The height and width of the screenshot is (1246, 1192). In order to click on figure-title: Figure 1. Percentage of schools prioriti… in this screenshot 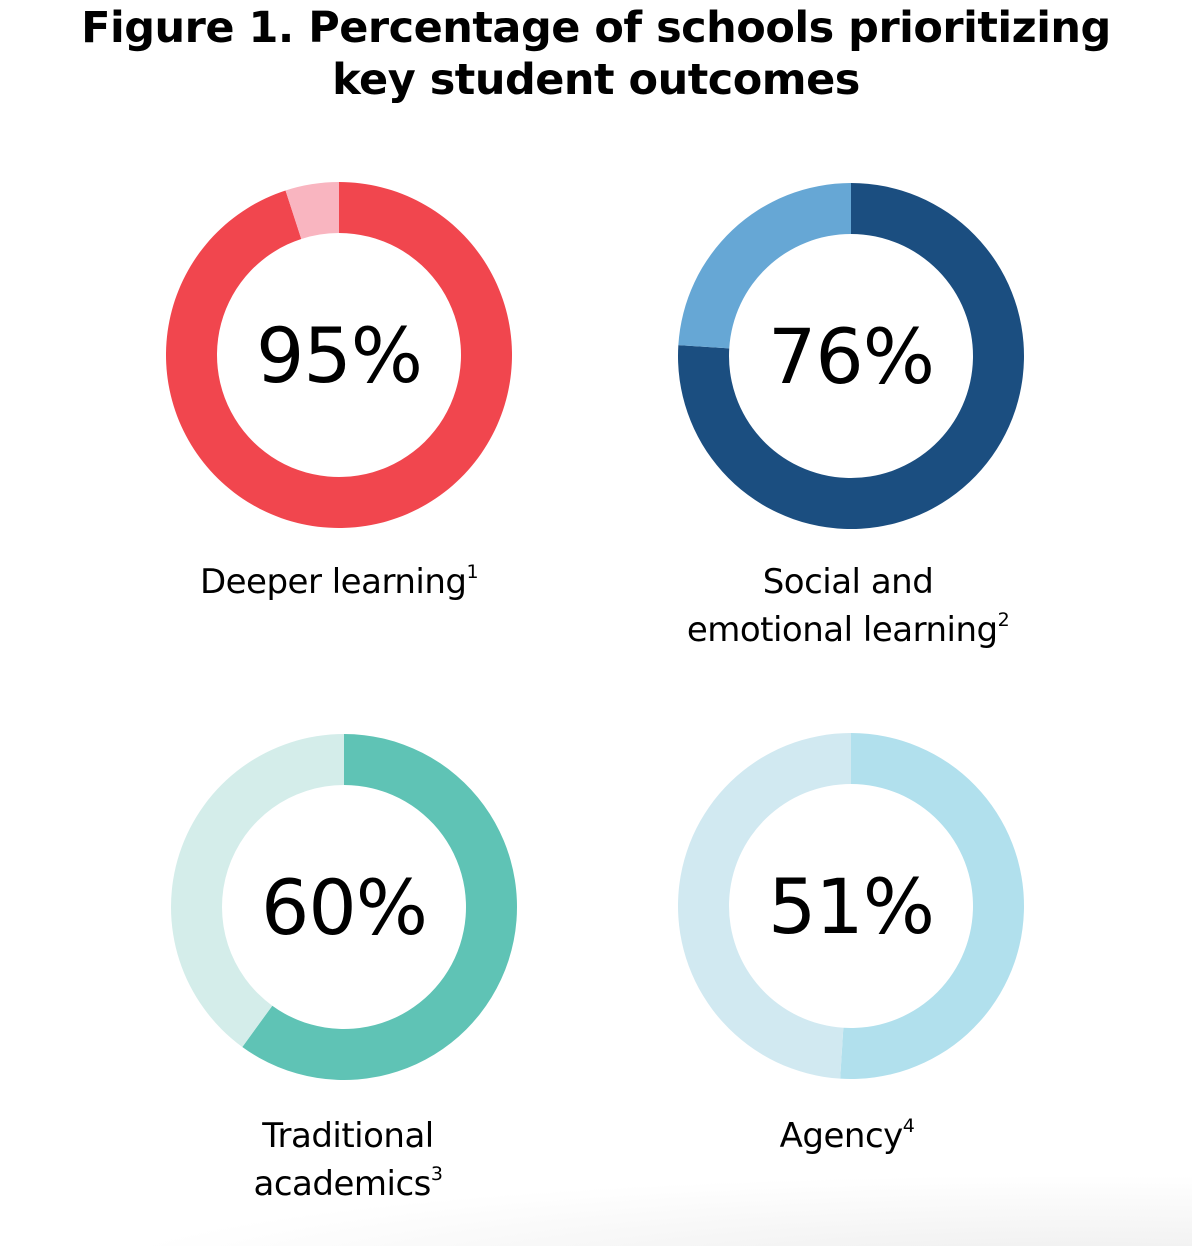, I will do `click(596, 54)`.